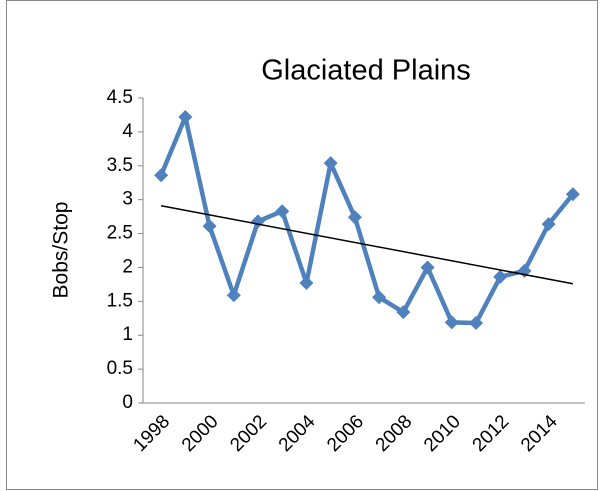 This screenshot has height=491, width=603. Describe the element at coordinates (120, 300) in the screenshot. I see `y-tick-label: 1.5` at that location.